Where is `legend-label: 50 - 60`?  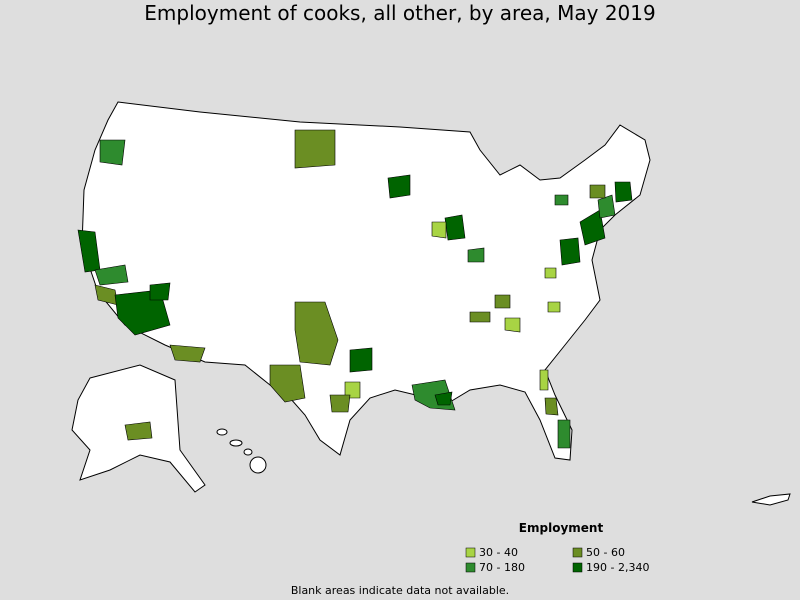
legend-label: 50 - 60 is located at coordinates (605, 552).